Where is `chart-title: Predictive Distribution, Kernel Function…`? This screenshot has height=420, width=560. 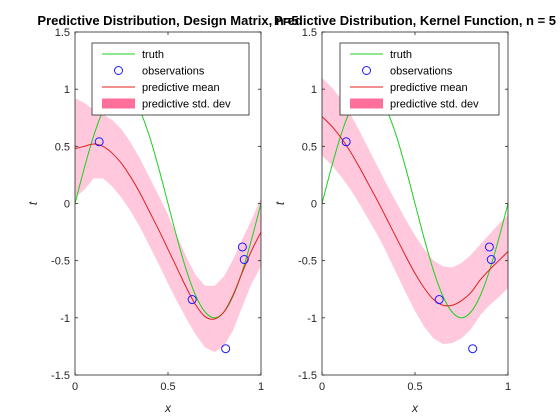 chart-title: Predictive Distribution, Kernel Function… is located at coordinates (415, 20).